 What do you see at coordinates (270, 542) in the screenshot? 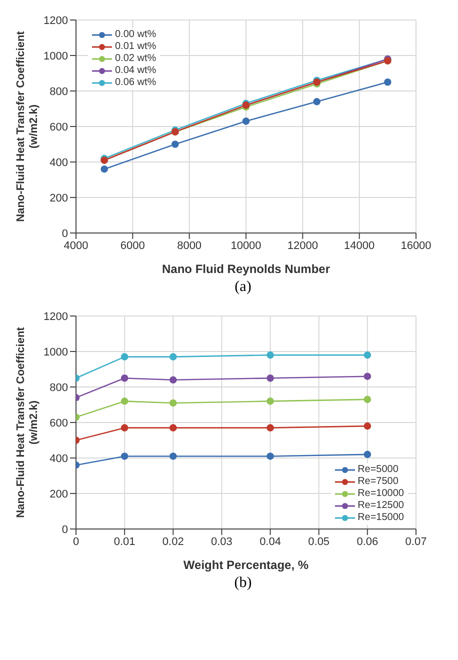
I see `x-tick-label: 0.04` at bounding box center [270, 542].